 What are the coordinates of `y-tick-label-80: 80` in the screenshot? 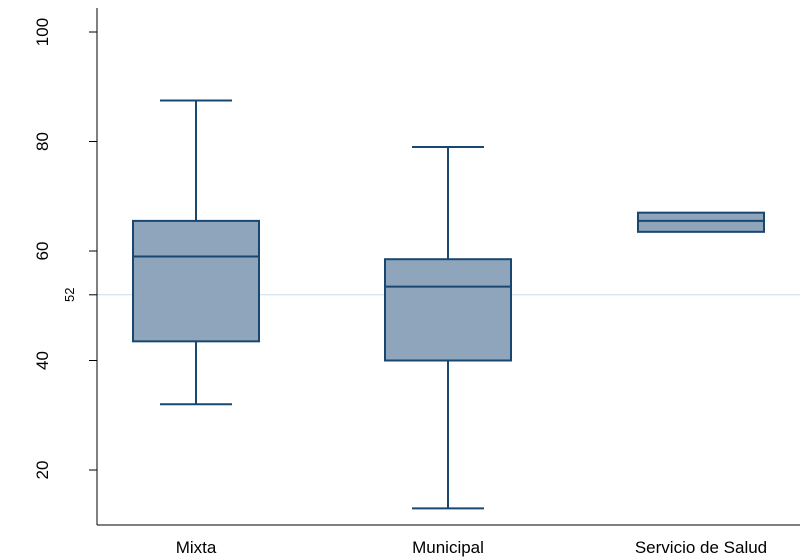 It's located at (42, 141).